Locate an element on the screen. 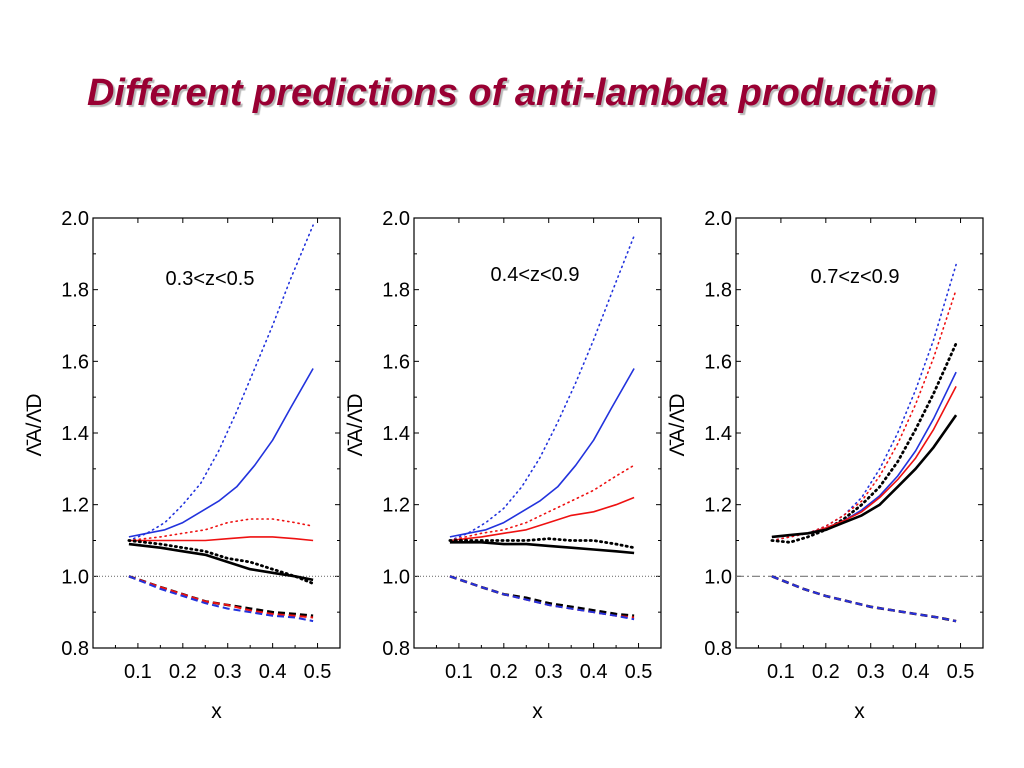 This screenshot has height=768, width=1024. range-annotation: 0.3<z<0.5 is located at coordinates (210, 279).